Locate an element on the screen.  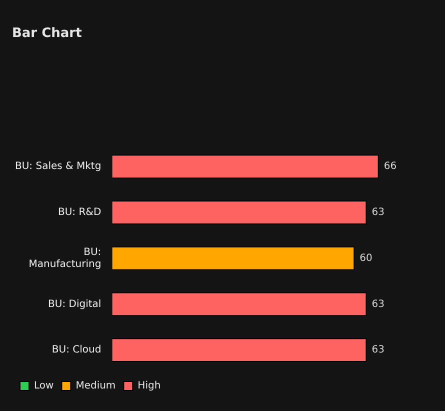
data-label: 66 is located at coordinates (390, 166).